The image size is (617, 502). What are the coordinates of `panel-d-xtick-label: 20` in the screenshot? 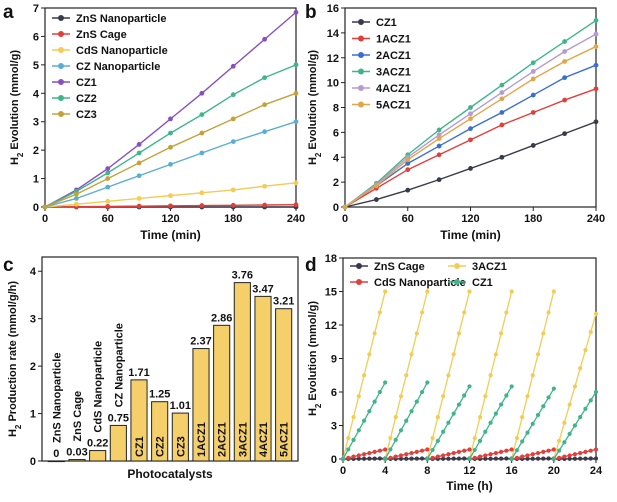 It's located at (554, 471).